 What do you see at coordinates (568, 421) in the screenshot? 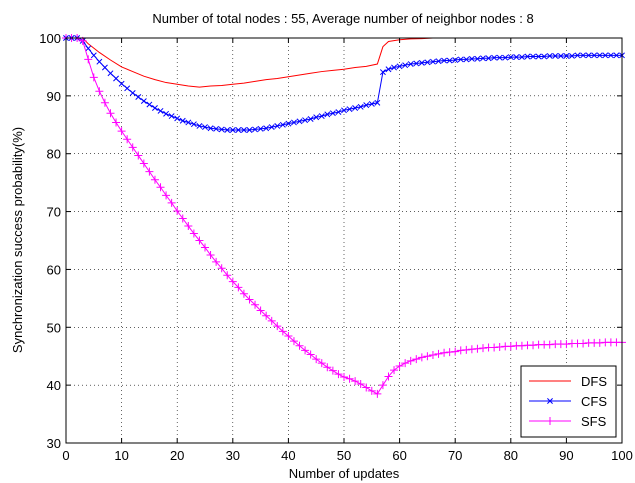
I see `legend-item-sfs: SFS` at bounding box center [568, 421].